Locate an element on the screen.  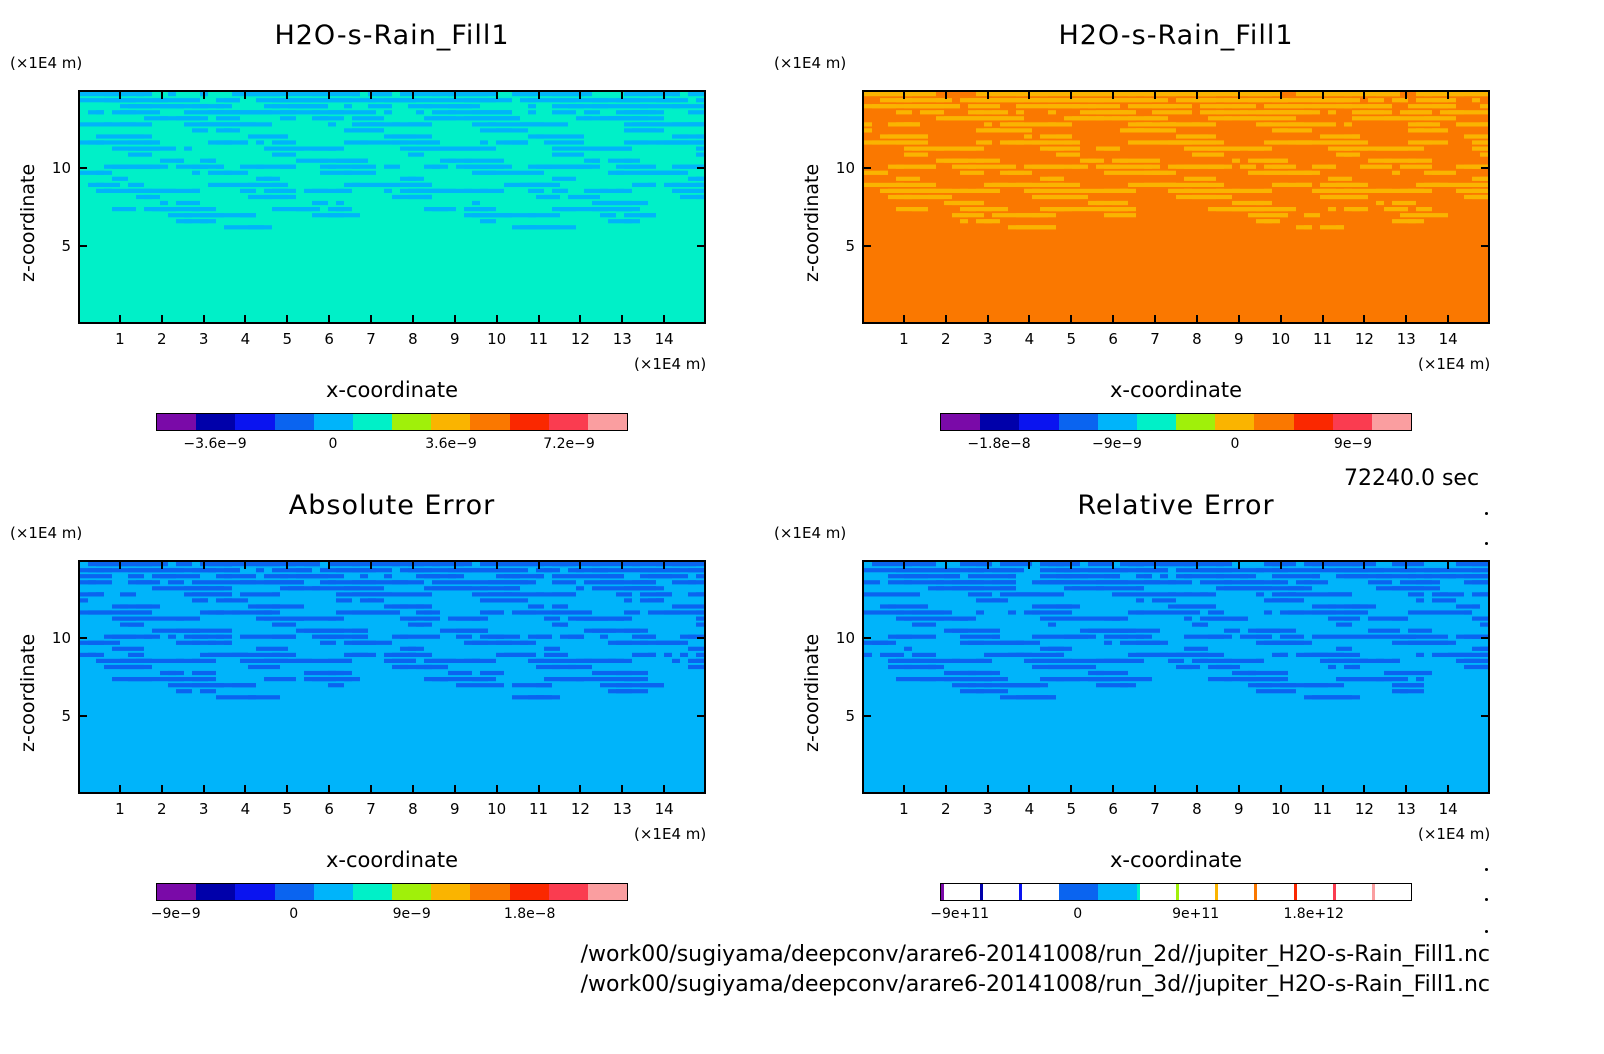
x-tick-label: 8 is located at coordinates (413, 339).